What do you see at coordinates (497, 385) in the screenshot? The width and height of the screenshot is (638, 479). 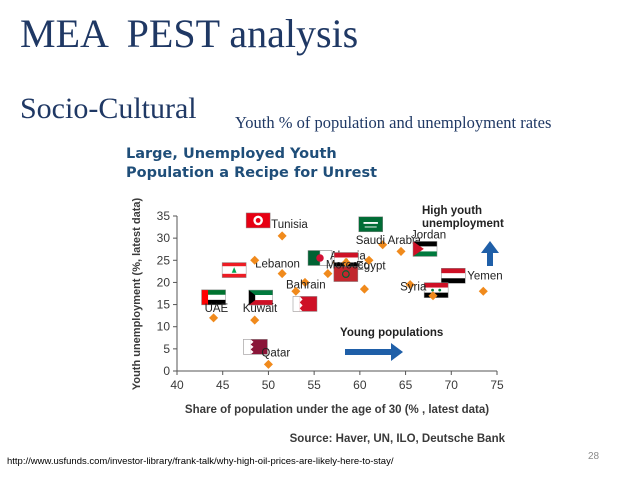 I see `x-tick-label: 75` at bounding box center [497, 385].